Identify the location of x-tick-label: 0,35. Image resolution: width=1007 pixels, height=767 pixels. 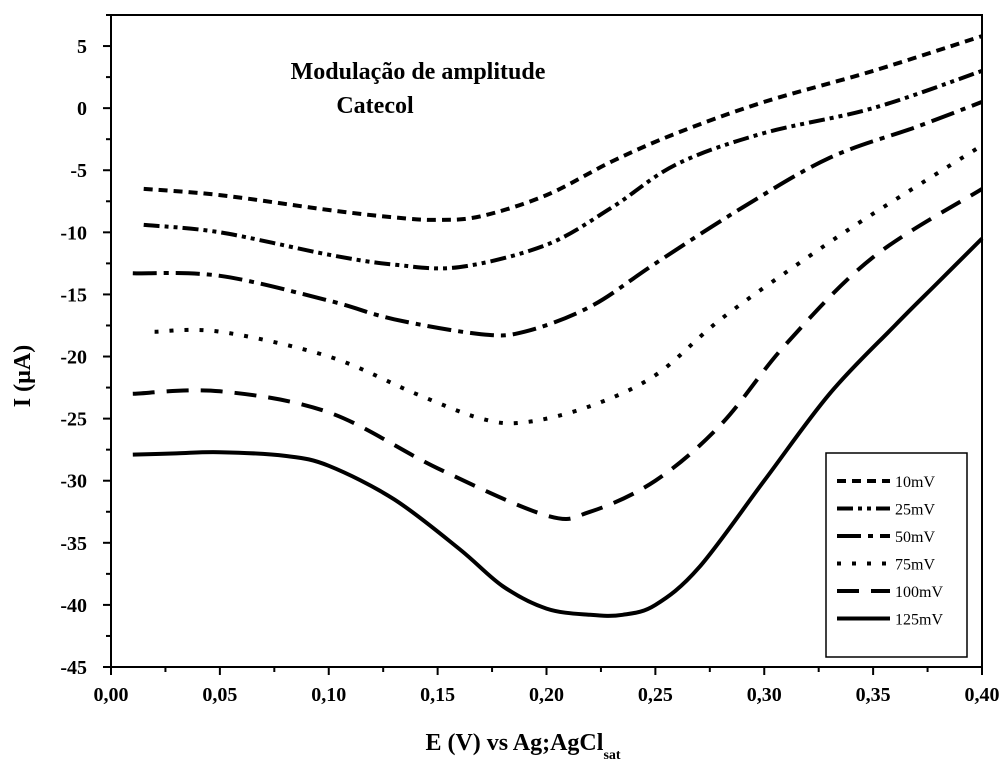
(873, 695).